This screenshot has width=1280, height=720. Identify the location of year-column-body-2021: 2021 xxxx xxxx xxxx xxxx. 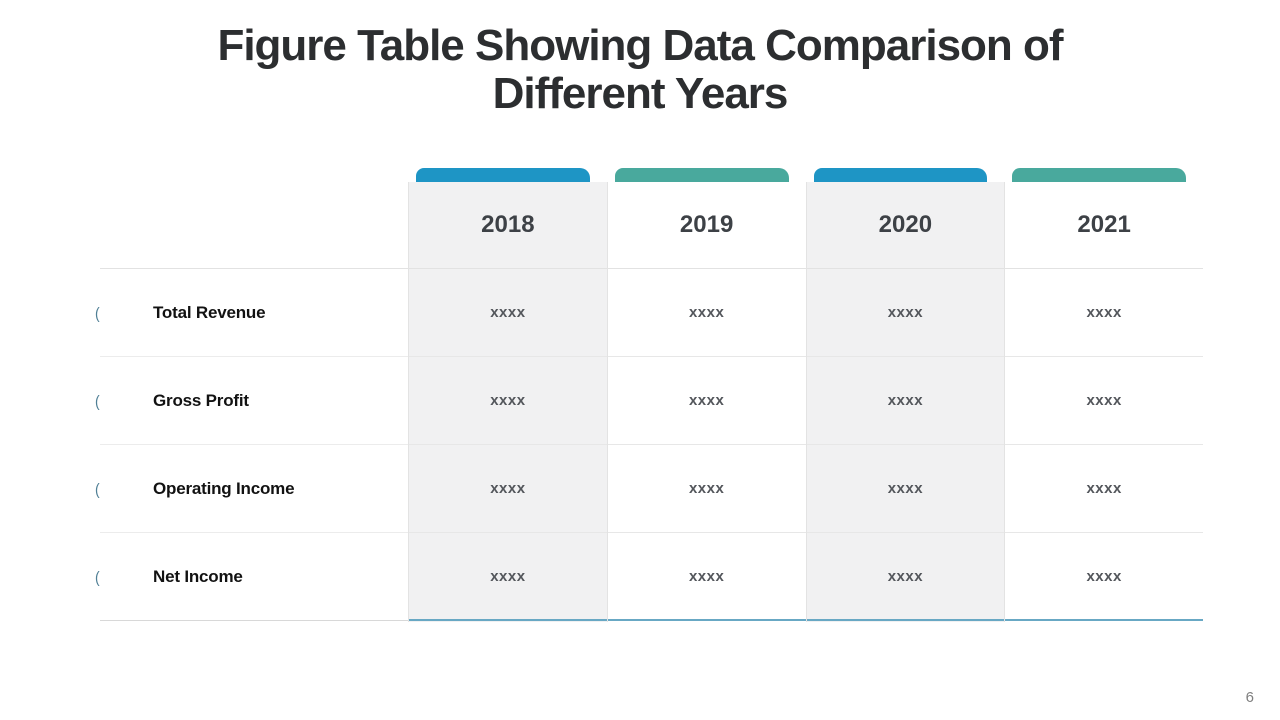
(1103, 402).